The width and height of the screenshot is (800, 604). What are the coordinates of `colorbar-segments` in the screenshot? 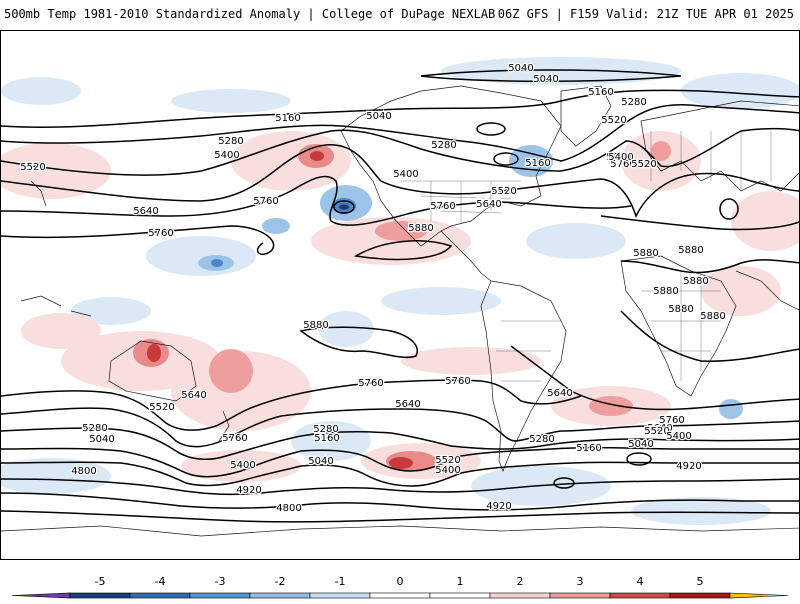 It's located at (400, 595).